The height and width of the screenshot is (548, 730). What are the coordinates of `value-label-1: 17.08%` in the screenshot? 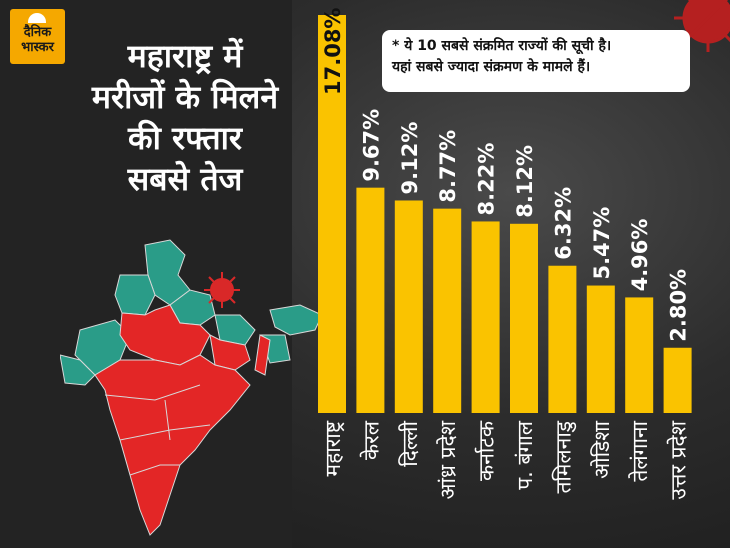 It's located at (333, 51).